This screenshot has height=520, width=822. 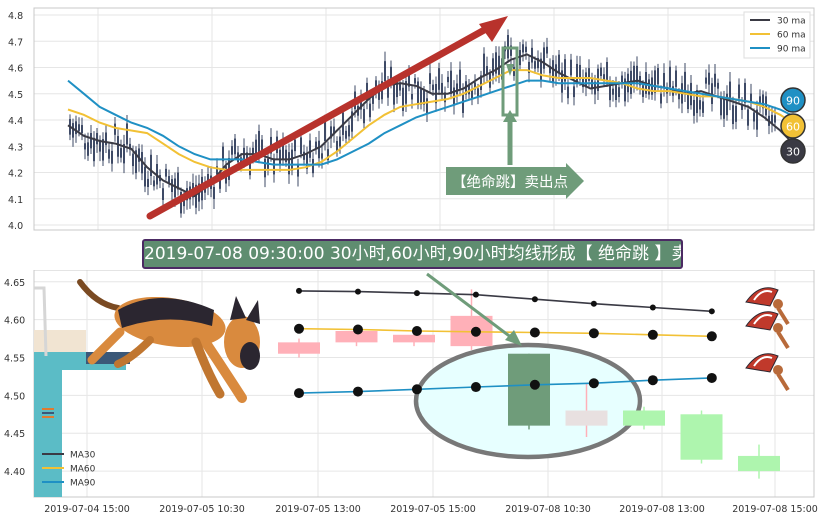 I want to click on callout-up-arrow-icon, so click(x=510, y=116).